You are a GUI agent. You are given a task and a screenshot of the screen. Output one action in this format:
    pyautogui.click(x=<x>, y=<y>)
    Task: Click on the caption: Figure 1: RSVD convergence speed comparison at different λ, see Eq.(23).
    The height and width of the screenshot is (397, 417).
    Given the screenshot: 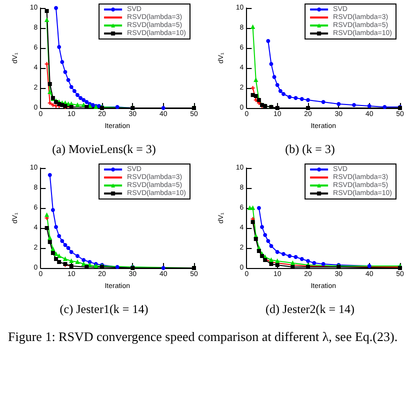 What is the action you would take?
    pyautogui.click(x=203, y=336)
    